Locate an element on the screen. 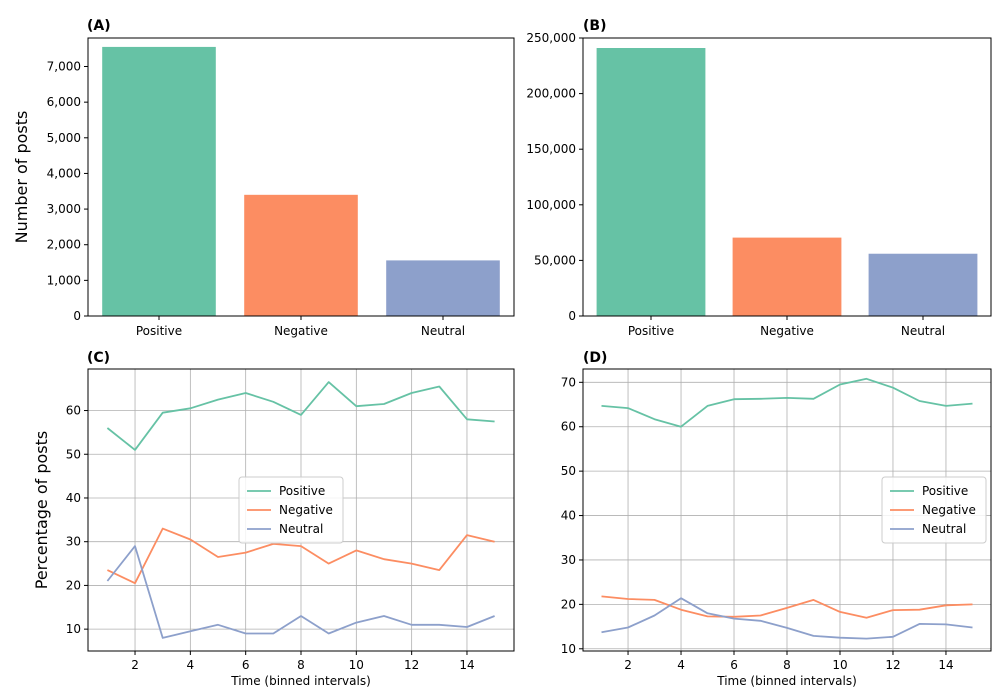 This screenshot has width=1001, height=691. y-tick-label: 100,000 is located at coordinates (551, 205).